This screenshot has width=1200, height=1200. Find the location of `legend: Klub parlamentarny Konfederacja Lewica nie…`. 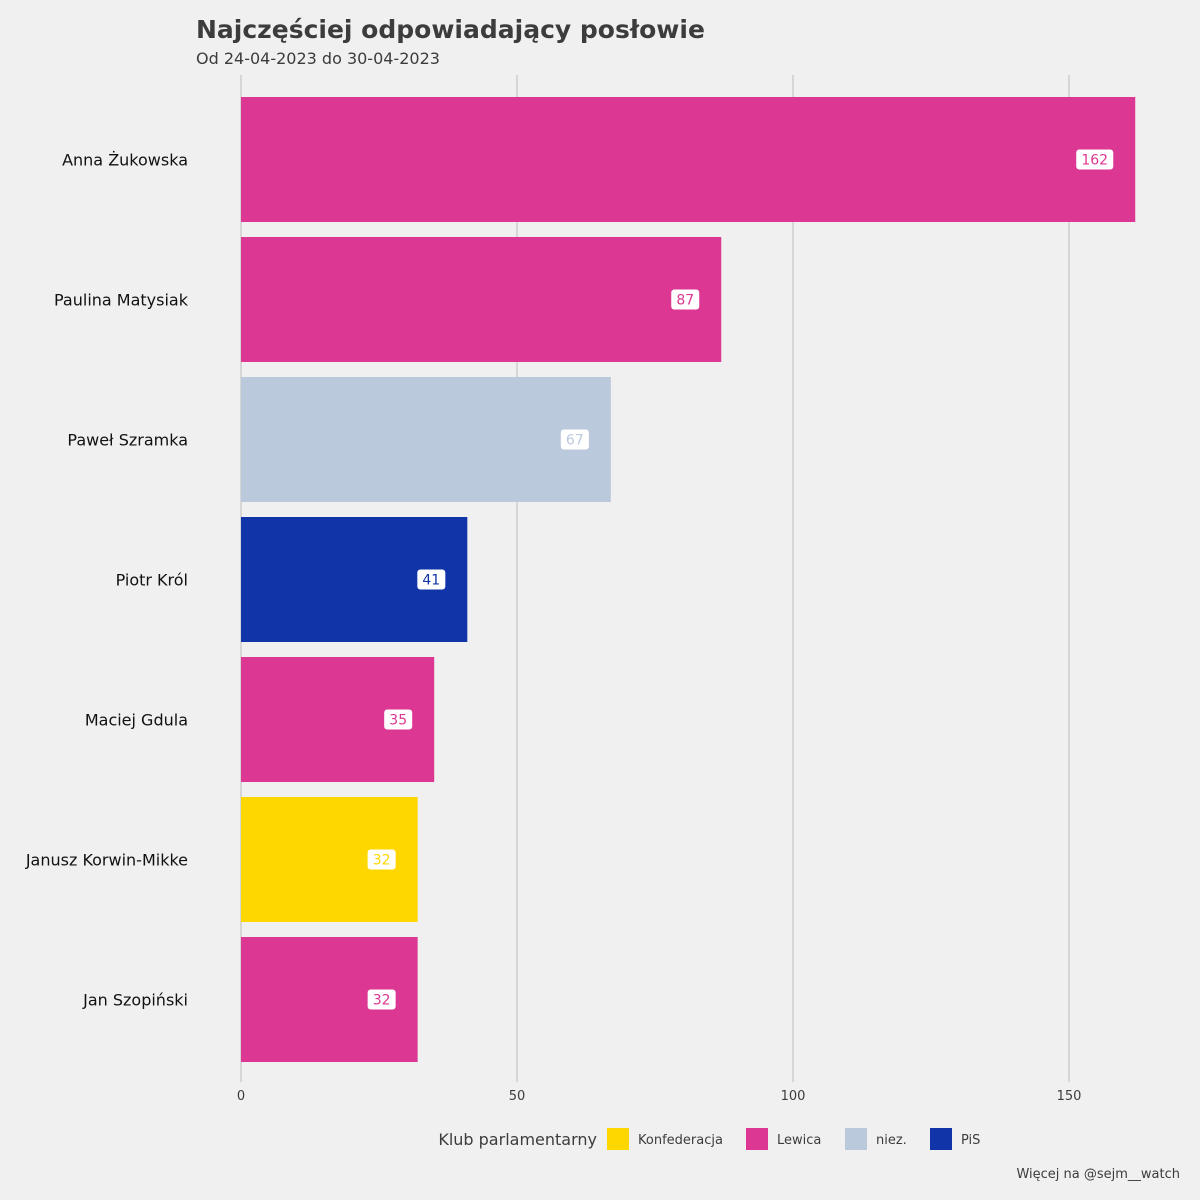

legend: Klub parlamentarny Konfederacja Lewica nie… is located at coordinates (709, 1139).